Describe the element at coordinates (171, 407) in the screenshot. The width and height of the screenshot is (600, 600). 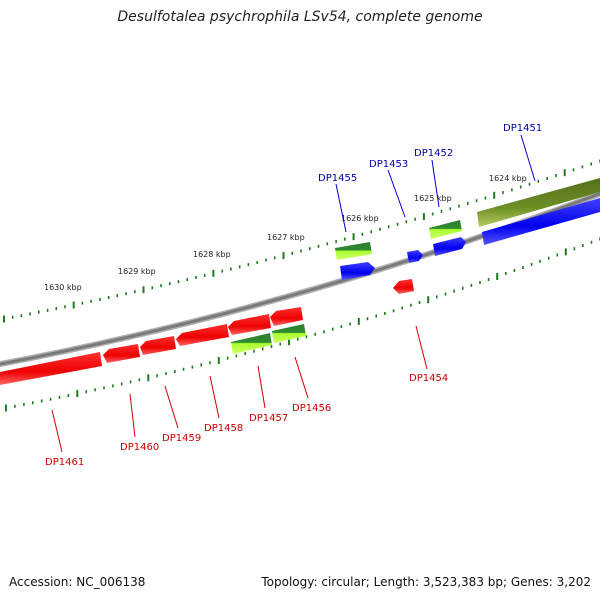
I see `leader-dp1459` at that location.